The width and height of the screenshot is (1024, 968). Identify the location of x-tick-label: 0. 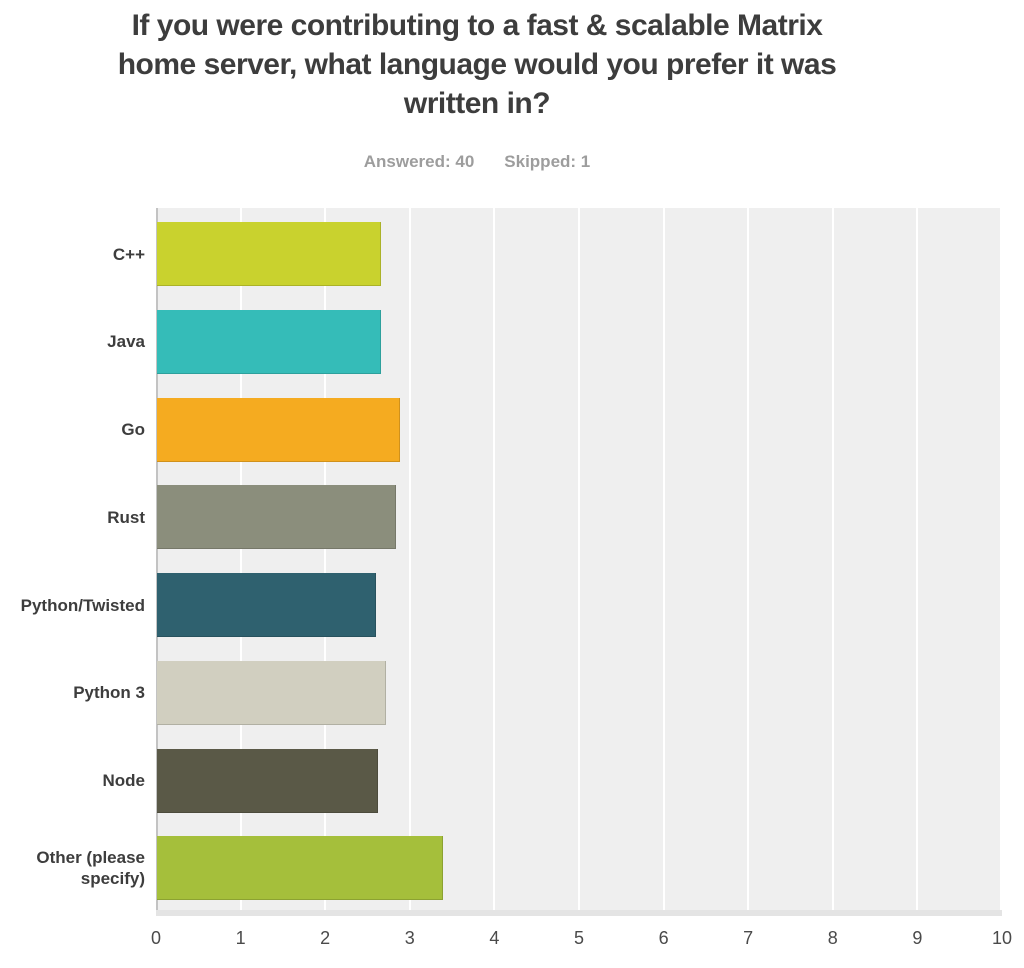
(156, 938).